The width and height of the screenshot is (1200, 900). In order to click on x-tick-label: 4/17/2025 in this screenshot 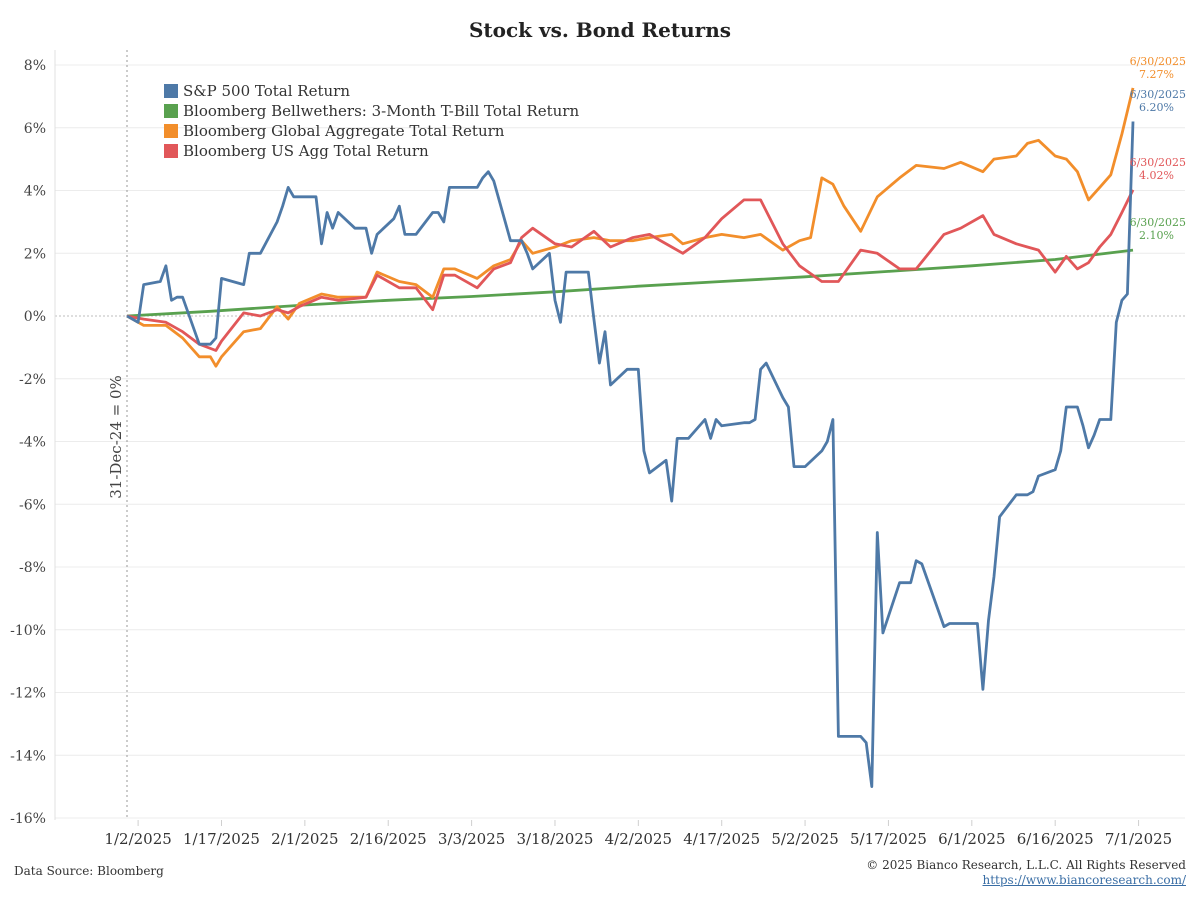, I will do `click(721, 839)`.